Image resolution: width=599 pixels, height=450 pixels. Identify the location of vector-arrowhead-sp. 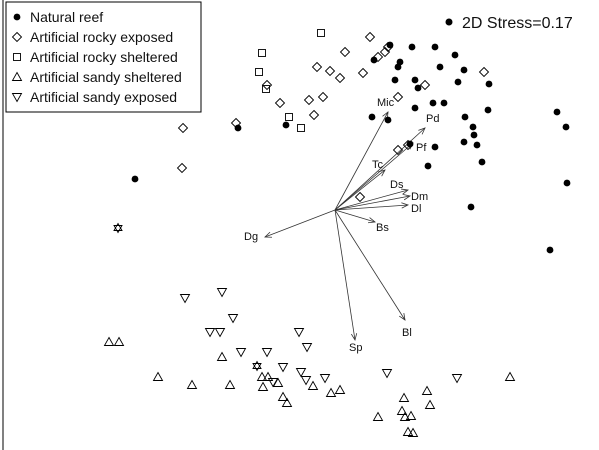
(354, 337).